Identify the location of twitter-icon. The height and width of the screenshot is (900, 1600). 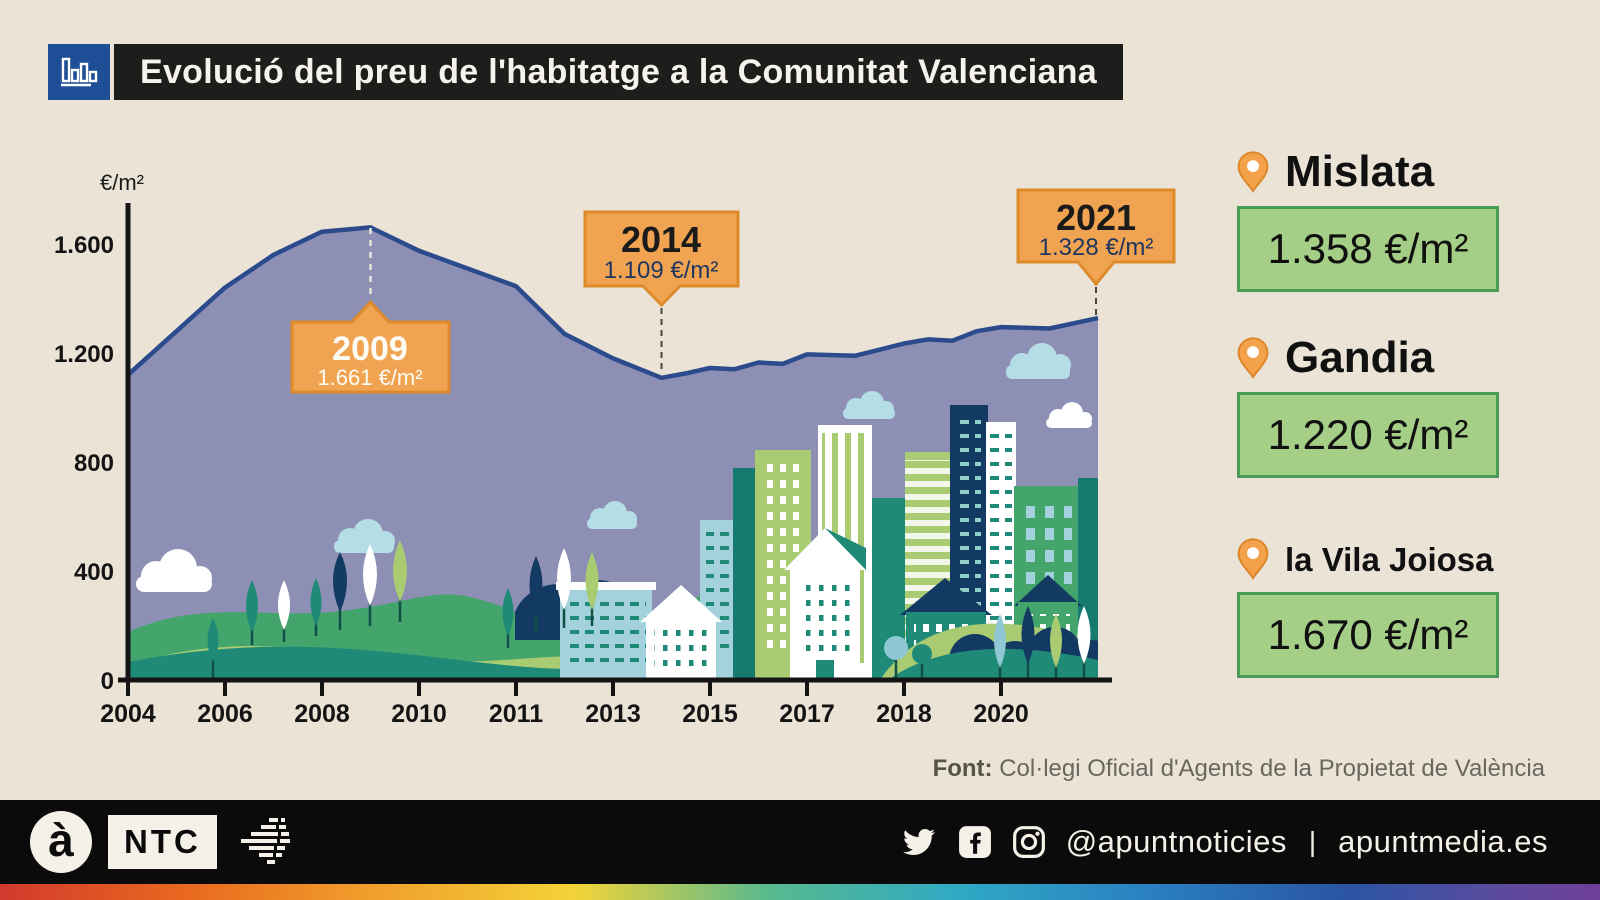
(918, 842).